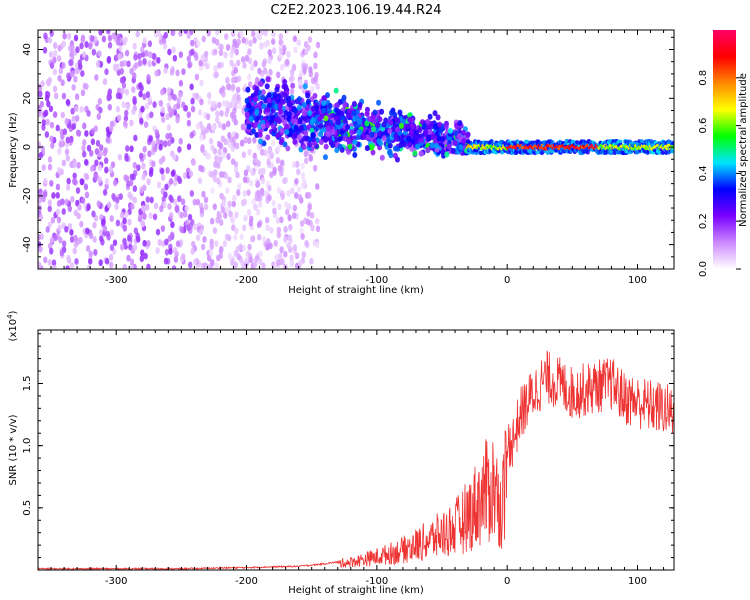 The image size is (750, 600). Describe the element at coordinates (13, 449) in the screenshot. I see `snr-y-label: SNR (10 * v/v)` at that location.